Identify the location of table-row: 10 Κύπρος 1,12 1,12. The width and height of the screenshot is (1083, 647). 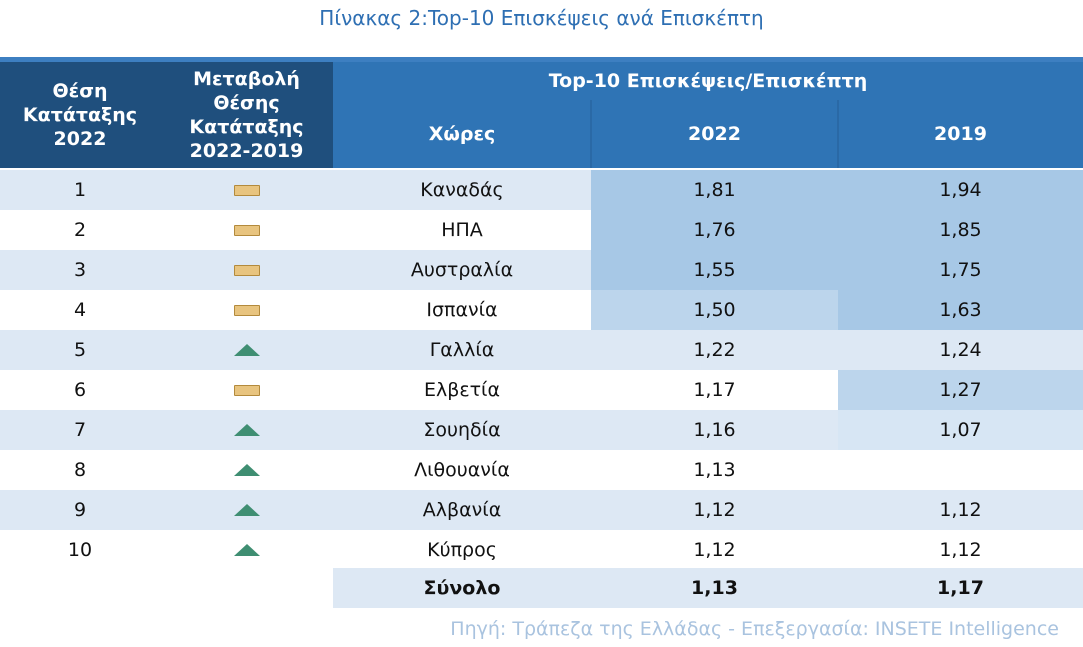
(541, 550).